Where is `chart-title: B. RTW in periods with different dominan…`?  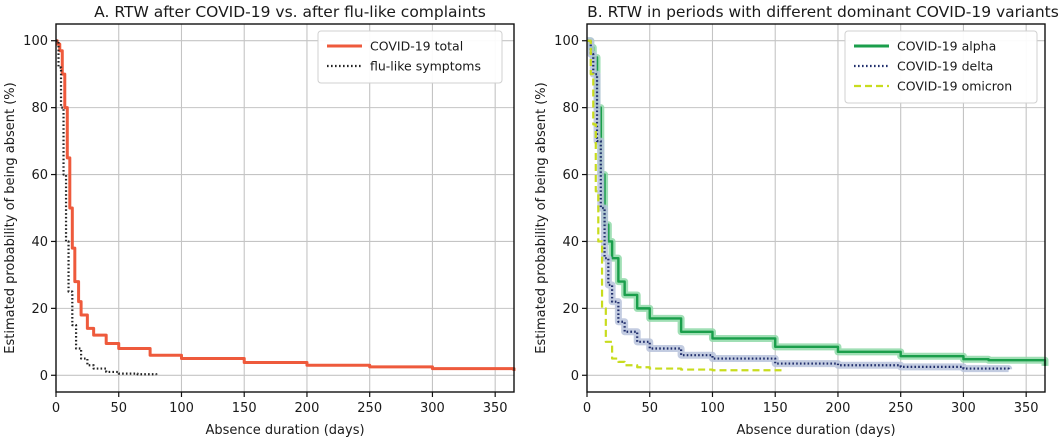
chart-title: B. RTW in periods with different dominan… is located at coordinates (823, 12).